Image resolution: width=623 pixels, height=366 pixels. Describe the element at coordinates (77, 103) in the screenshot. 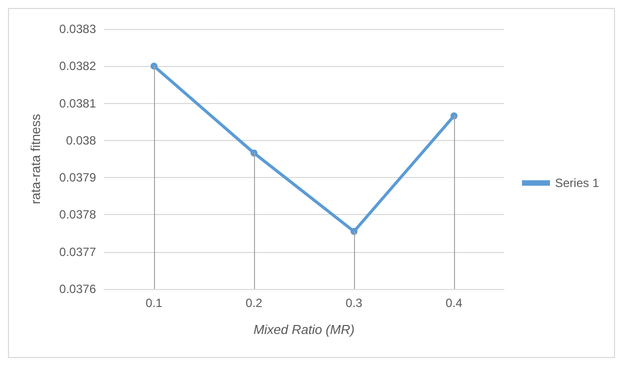

I see `y-tick-label: 0.0381` at that location.